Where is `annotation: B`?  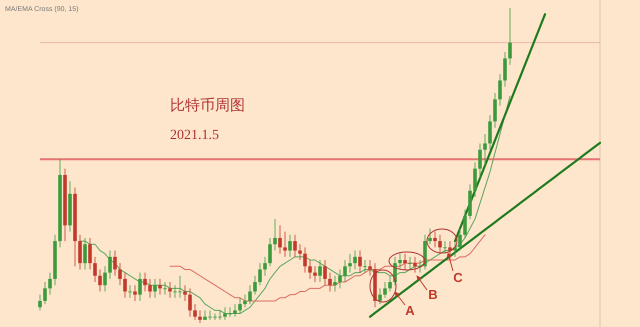 annotation: B is located at coordinates (433, 294).